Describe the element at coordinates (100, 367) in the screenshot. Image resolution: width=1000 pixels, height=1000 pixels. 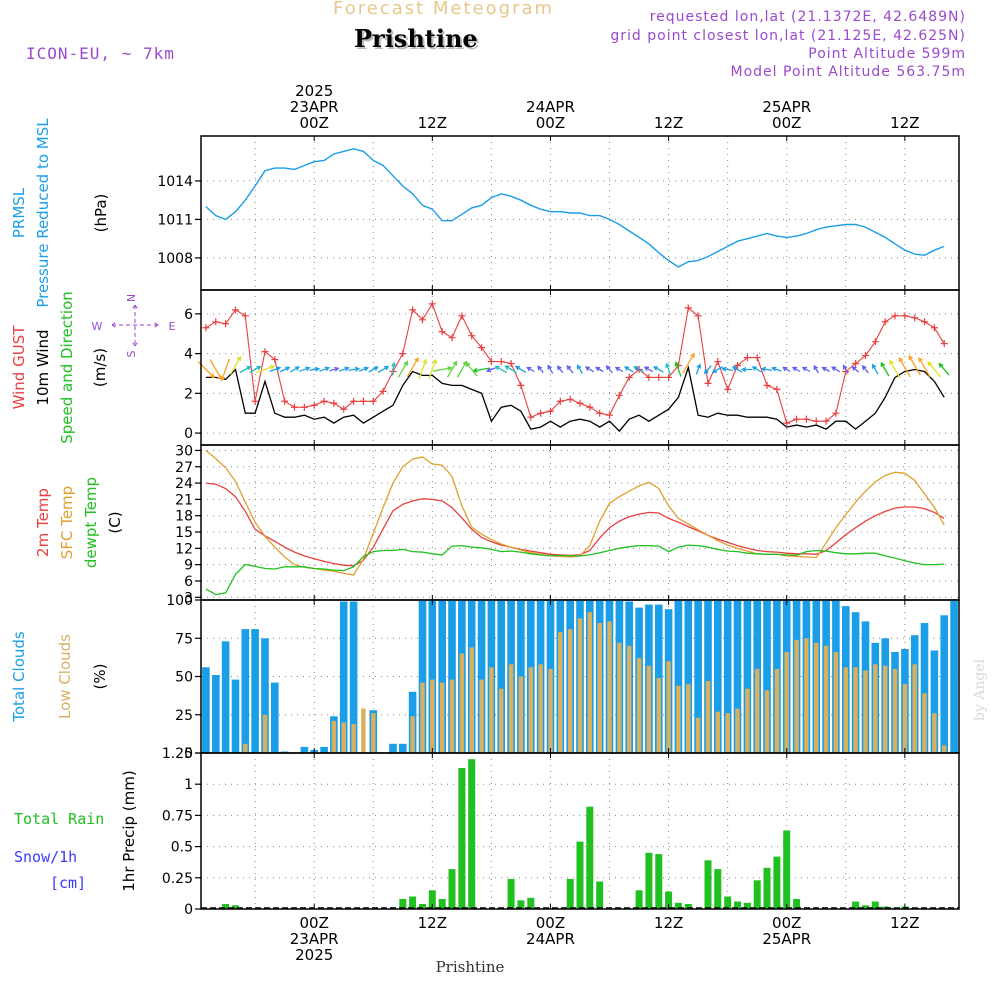
I see `wind-axis-label: (m/s)` at that location.